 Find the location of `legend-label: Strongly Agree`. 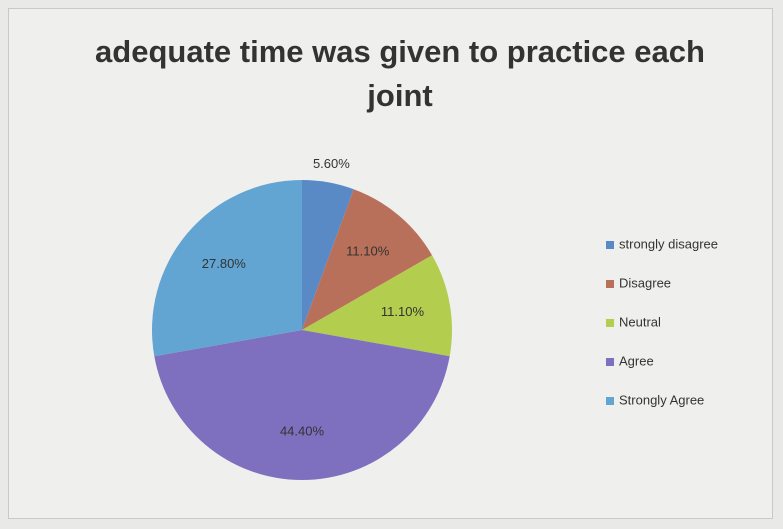

legend-label: Strongly Agree is located at coordinates (661, 399).